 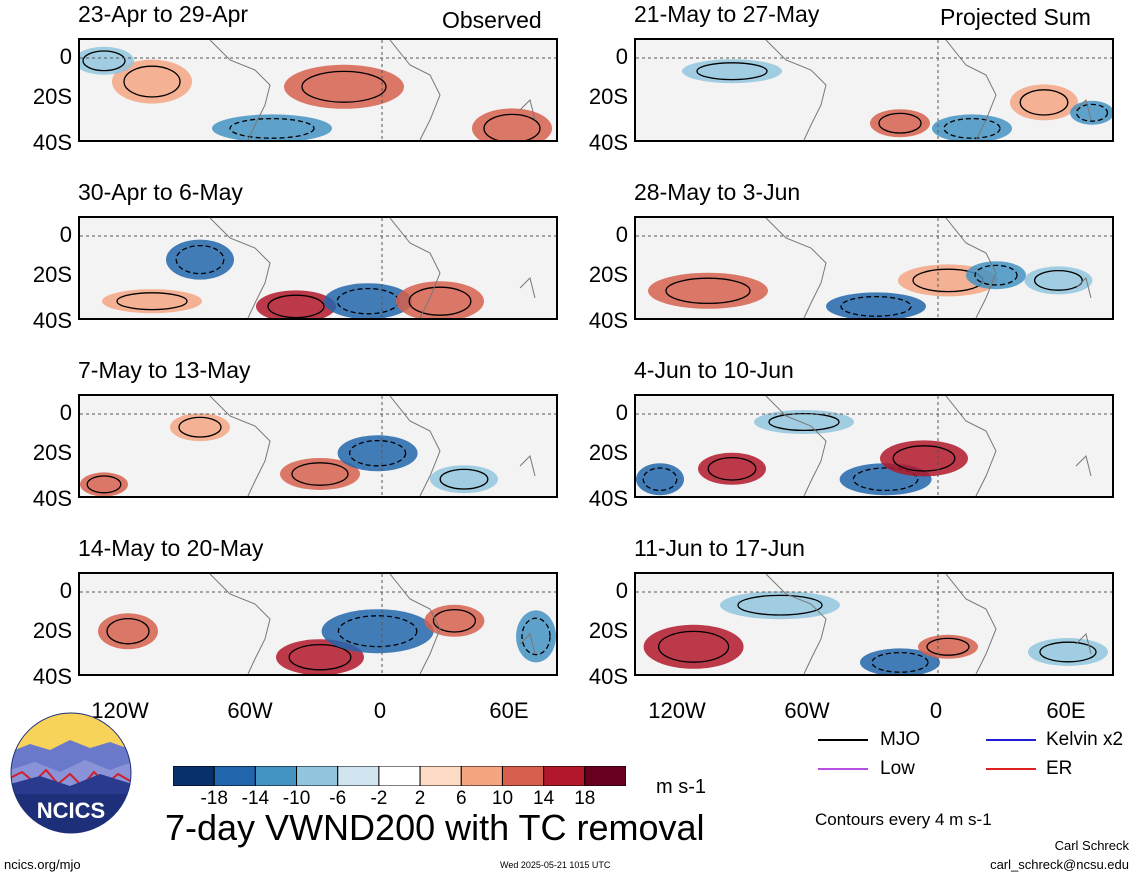 What do you see at coordinates (903, 819) in the screenshot?
I see `contour-note: Contours every 4 m s-1` at bounding box center [903, 819].